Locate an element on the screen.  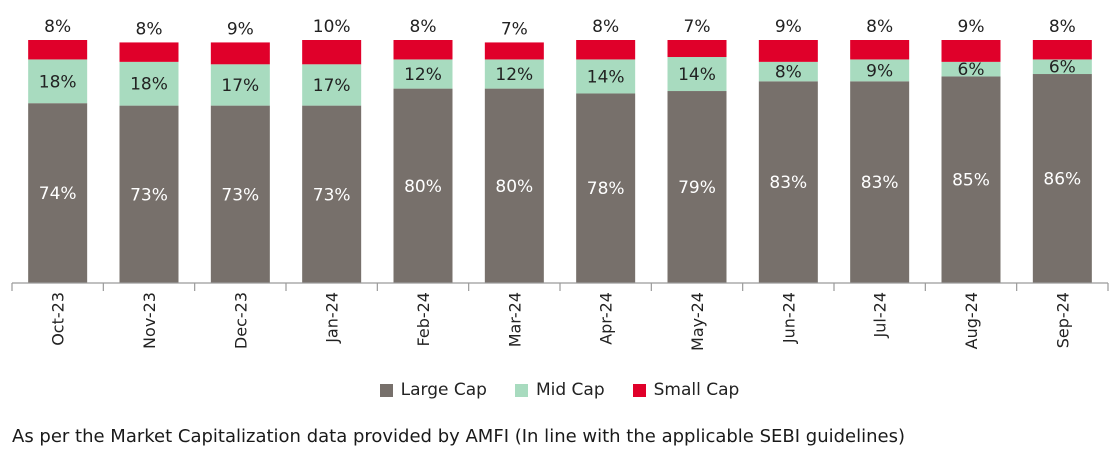
x-tick-label-aug-24: Aug-24 is located at coordinates (971, 320).